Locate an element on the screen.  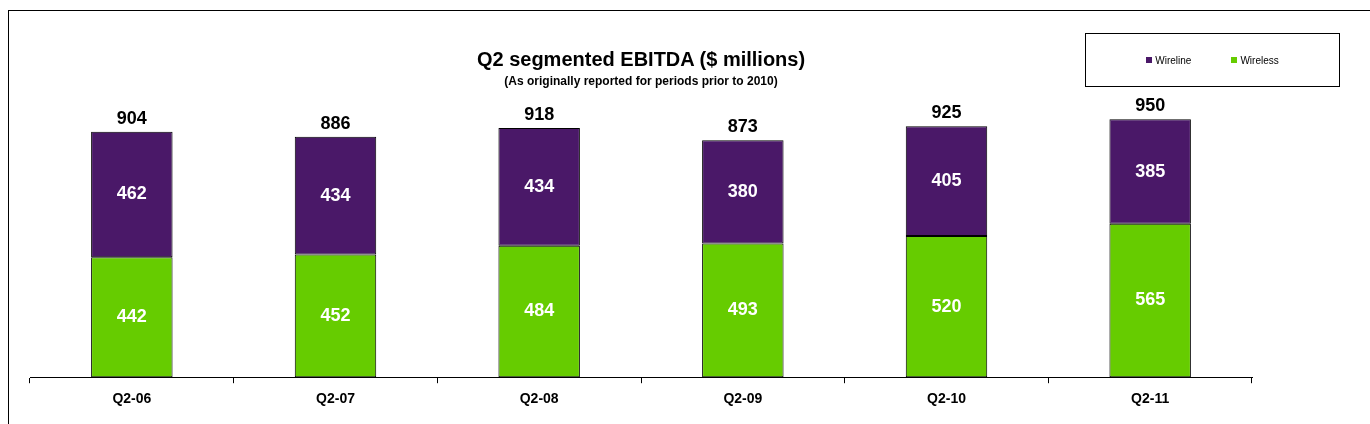
data-label: 493 is located at coordinates (742, 309).